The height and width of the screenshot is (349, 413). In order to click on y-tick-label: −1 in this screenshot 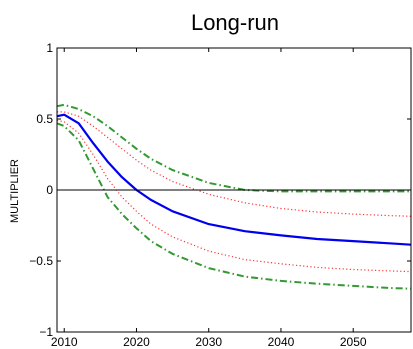, I will do `click(46, 332)`.